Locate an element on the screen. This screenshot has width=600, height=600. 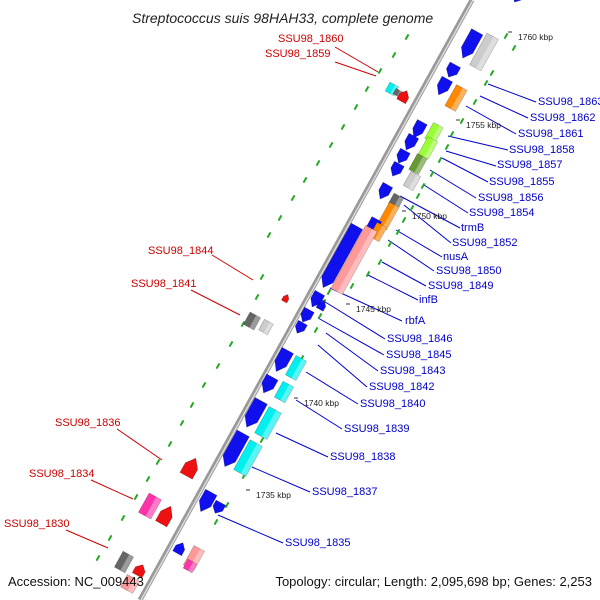
gene-ssu98-1837-b is located at coordinates (219, 506).